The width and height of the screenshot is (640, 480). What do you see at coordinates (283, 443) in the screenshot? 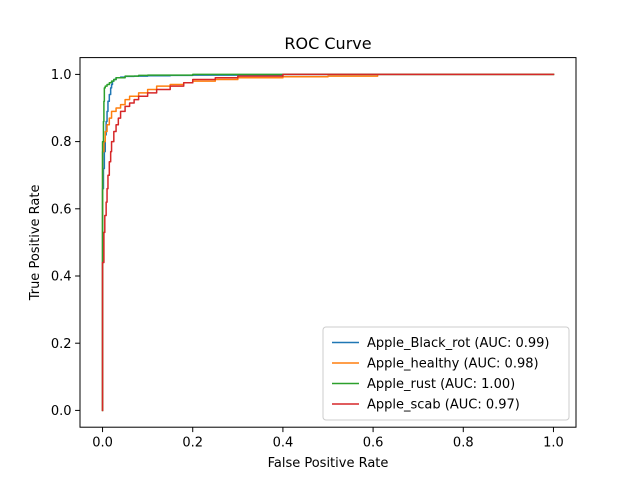
I see `x-tick-label: 0.4` at bounding box center [283, 443].